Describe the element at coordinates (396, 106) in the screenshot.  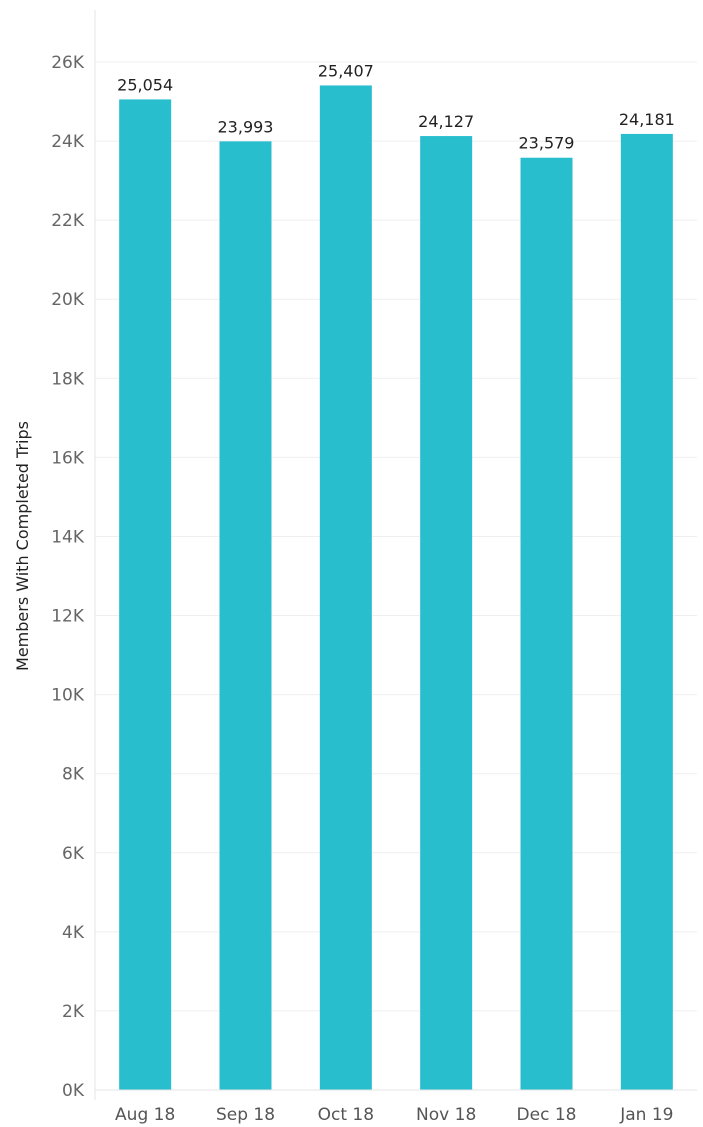
I see `data-labels: 25,054 23,993 25,407 24,127 23,579 24,181` at that location.